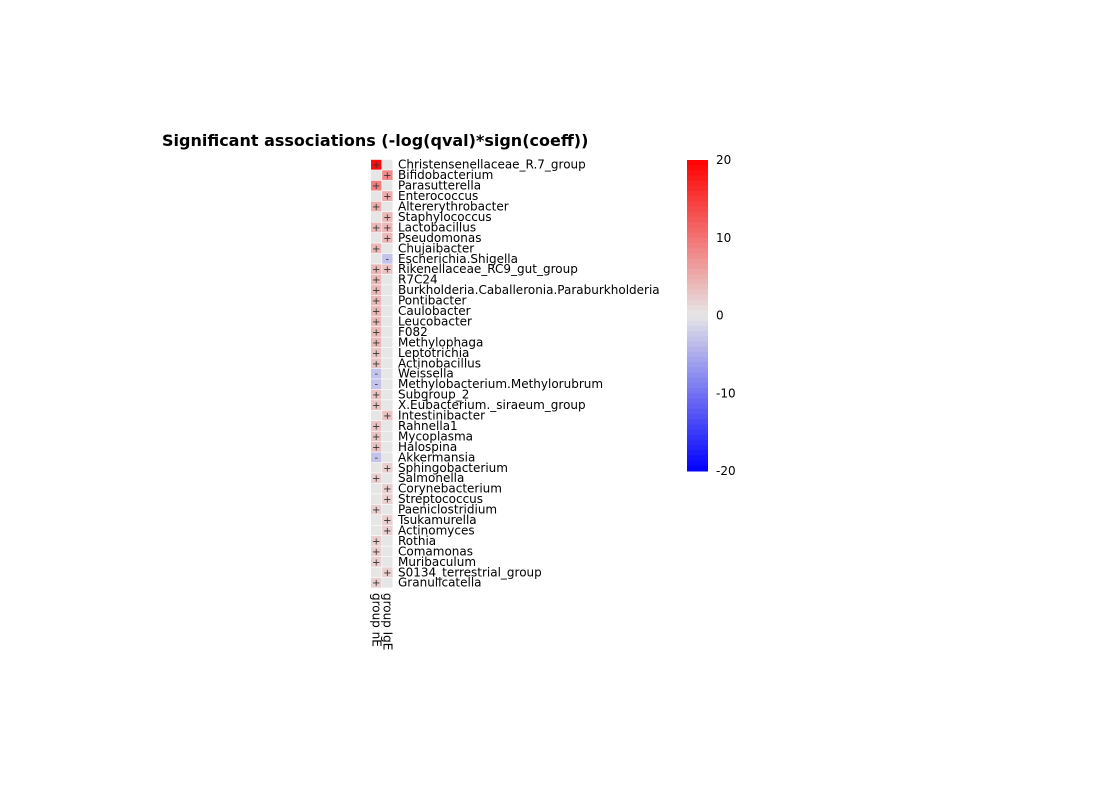 The height and width of the screenshot is (800, 1100). What do you see at coordinates (432, 301) in the screenshot?
I see `row-label: Pontibacter` at bounding box center [432, 301].